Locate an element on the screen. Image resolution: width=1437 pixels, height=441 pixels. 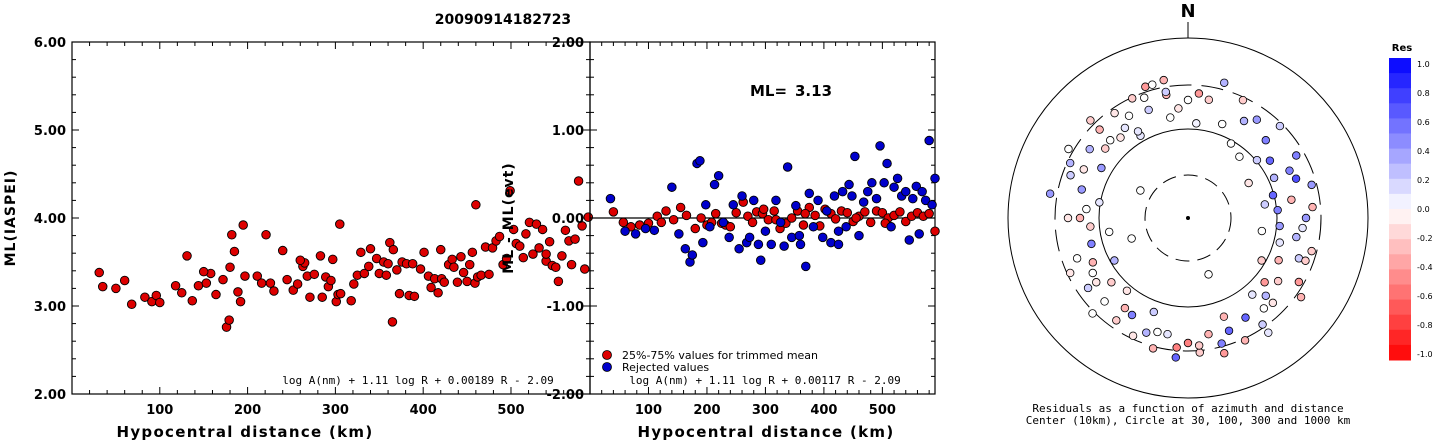
left-y-axis-label: ML(IASPEI) is located at coordinates (11, 218).